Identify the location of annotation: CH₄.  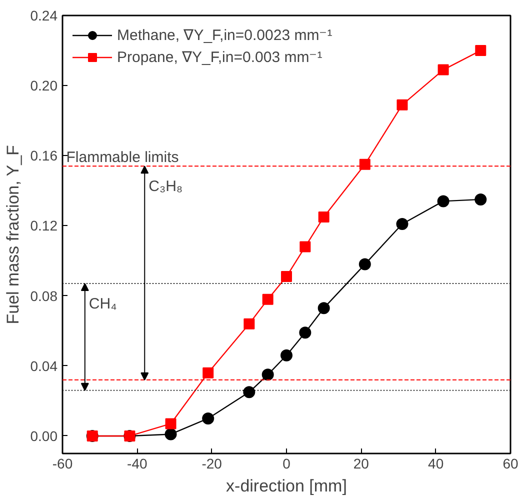
(102, 304).